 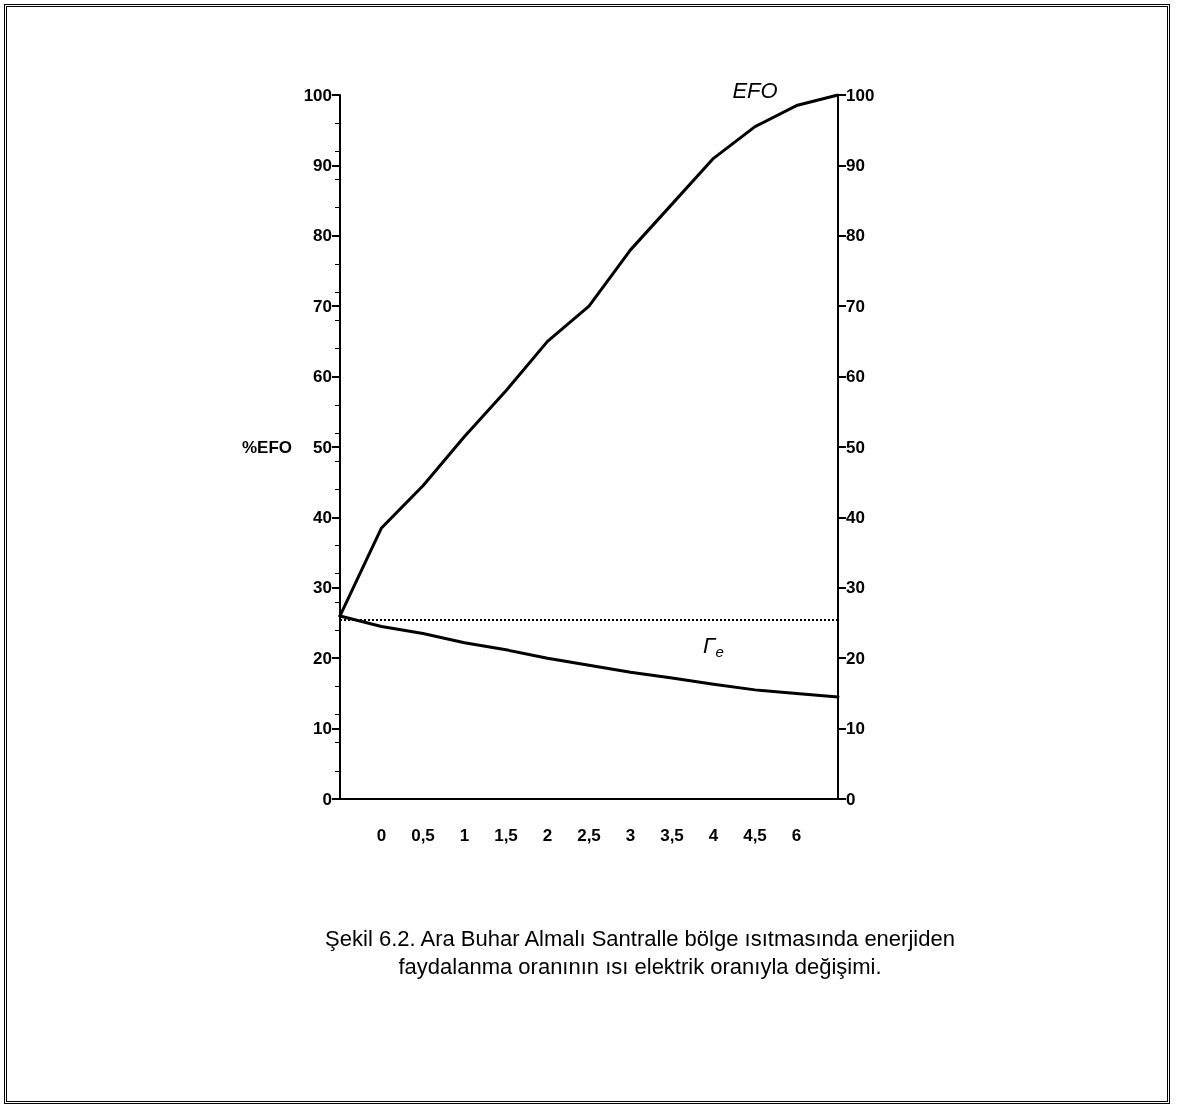 What do you see at coordinates (322, 165) in the screenshot?
I see `y-tick-label: 90` at bounding box center [322, 165].